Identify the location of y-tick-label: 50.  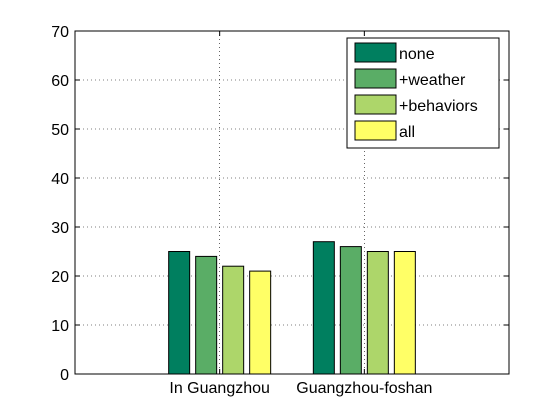
(60, 130).